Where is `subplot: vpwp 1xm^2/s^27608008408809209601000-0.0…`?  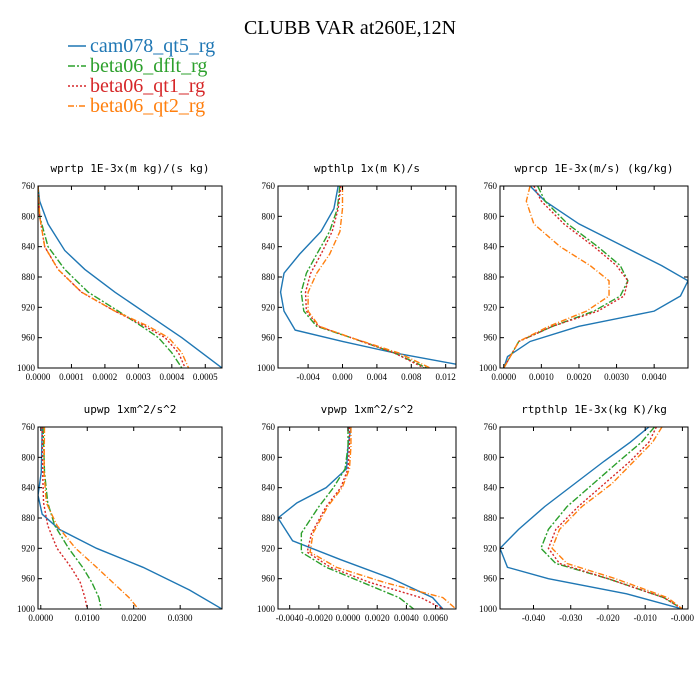
subplot: vpwp 1xm^2/s^27608008408809209601000-0.0… is located at coordinates (357, 513).